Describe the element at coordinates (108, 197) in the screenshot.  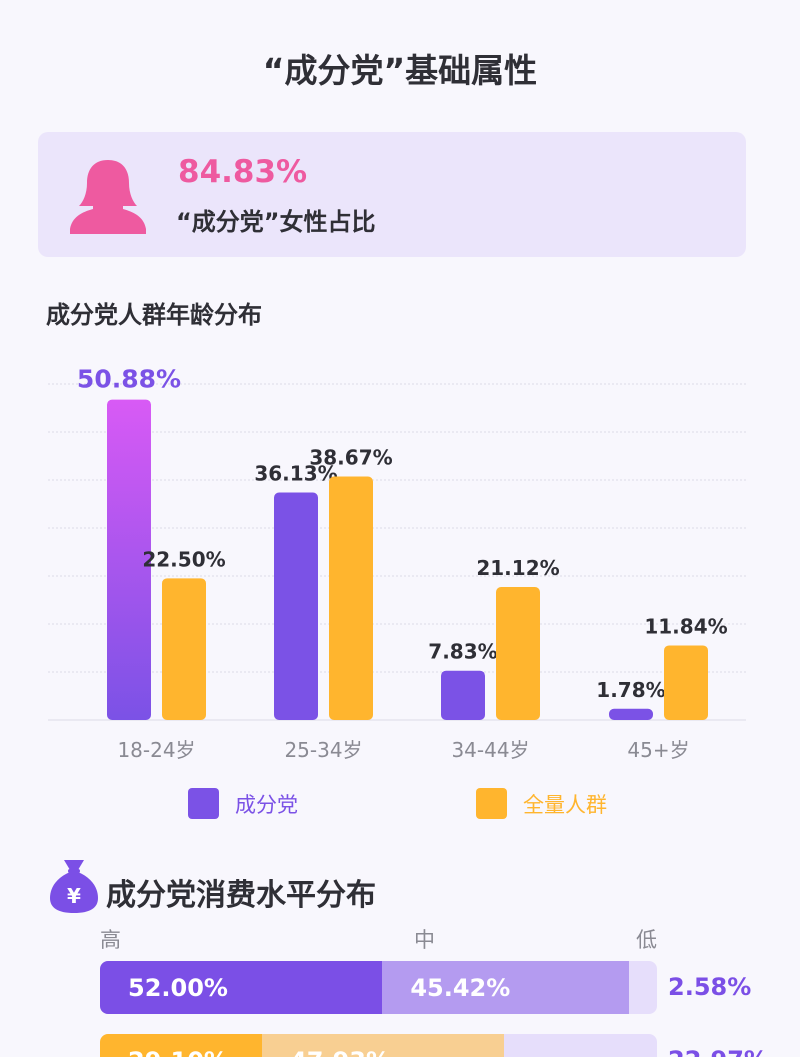
I see `female-user-icon` at that location.